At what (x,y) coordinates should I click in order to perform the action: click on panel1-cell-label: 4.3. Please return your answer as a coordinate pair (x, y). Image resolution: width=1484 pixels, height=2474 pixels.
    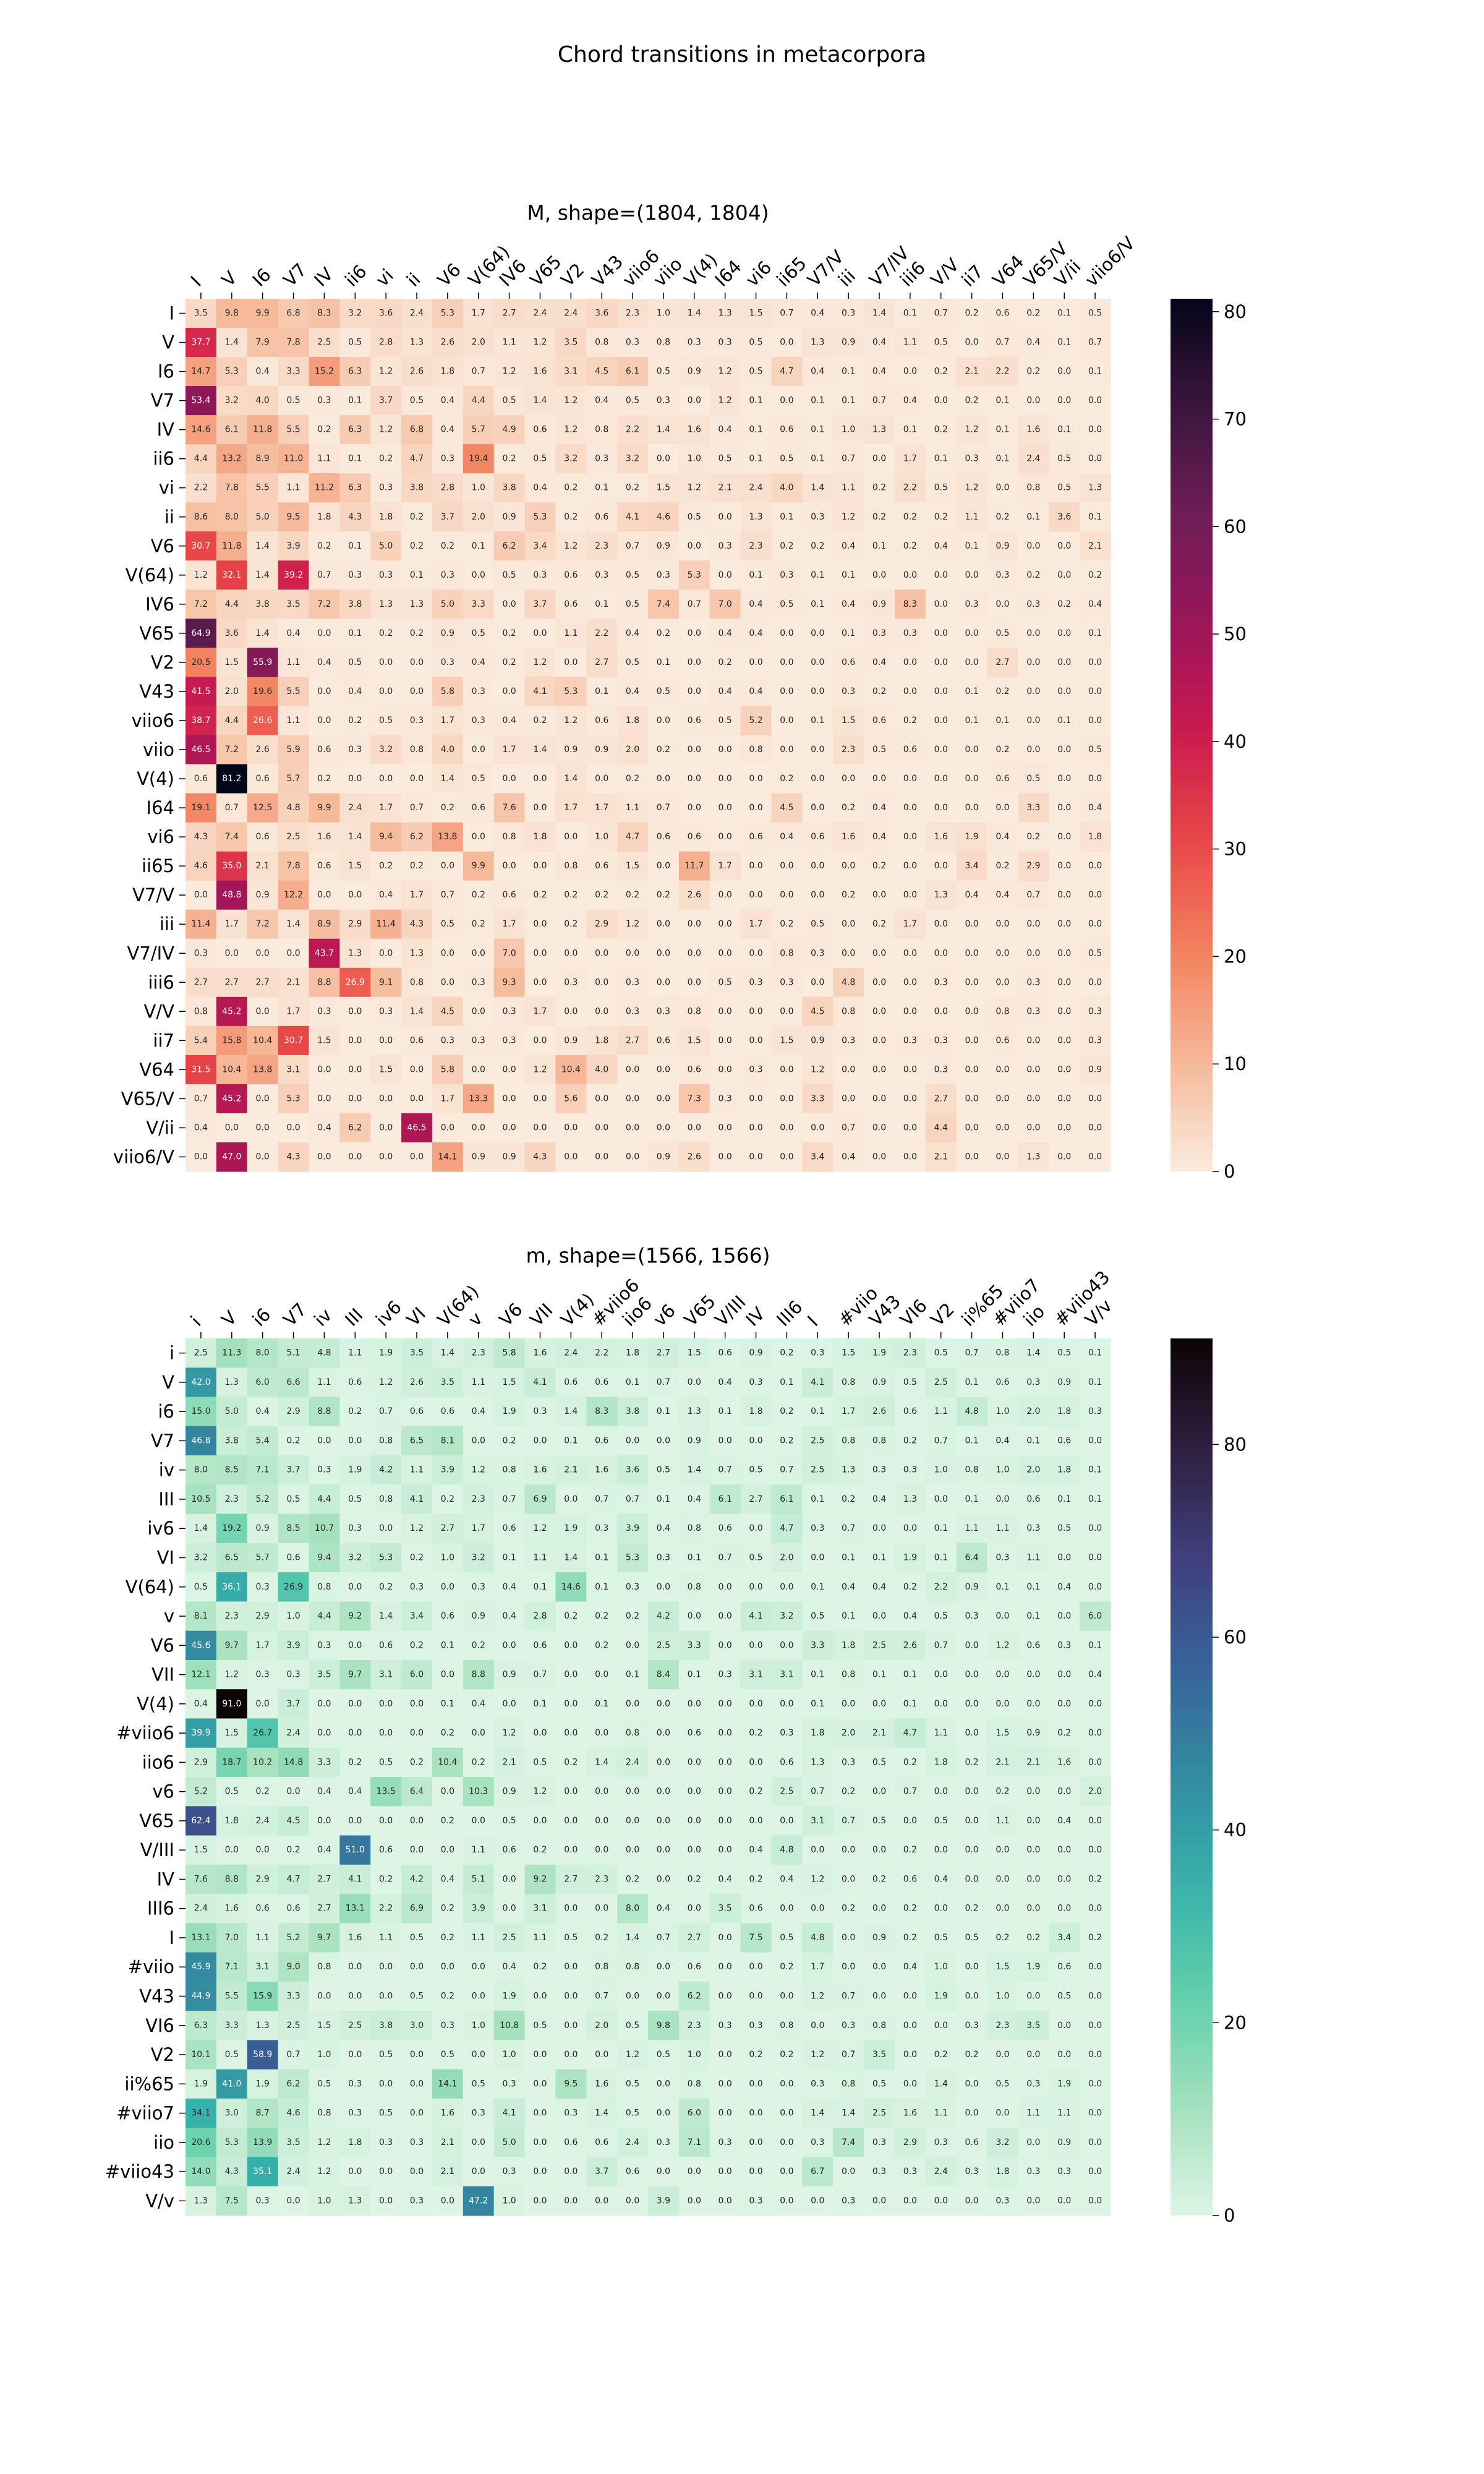
    Looking at the image, I should click on (293, 1157).